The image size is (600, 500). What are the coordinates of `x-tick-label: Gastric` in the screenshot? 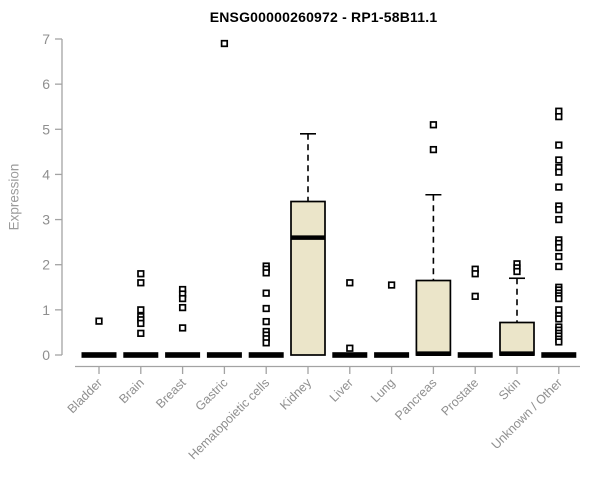 It's located at (212, 395).